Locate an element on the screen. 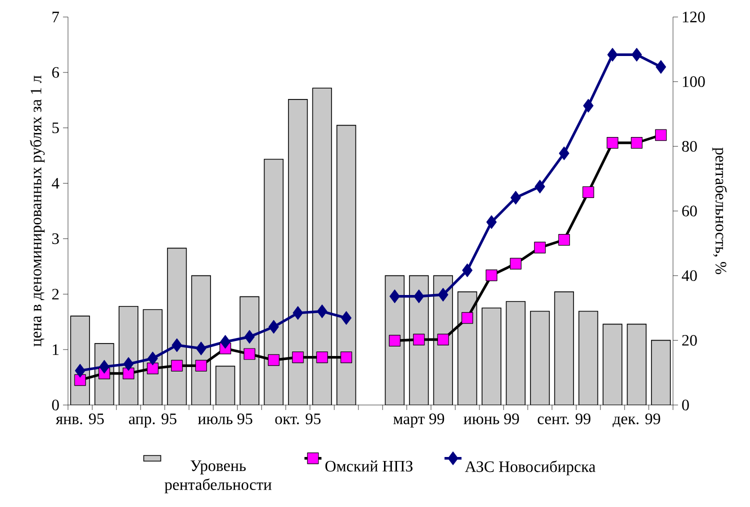 This screenshot has width=750, height=507. y2-tick-label: 20 is located at coordinates (689, 340).